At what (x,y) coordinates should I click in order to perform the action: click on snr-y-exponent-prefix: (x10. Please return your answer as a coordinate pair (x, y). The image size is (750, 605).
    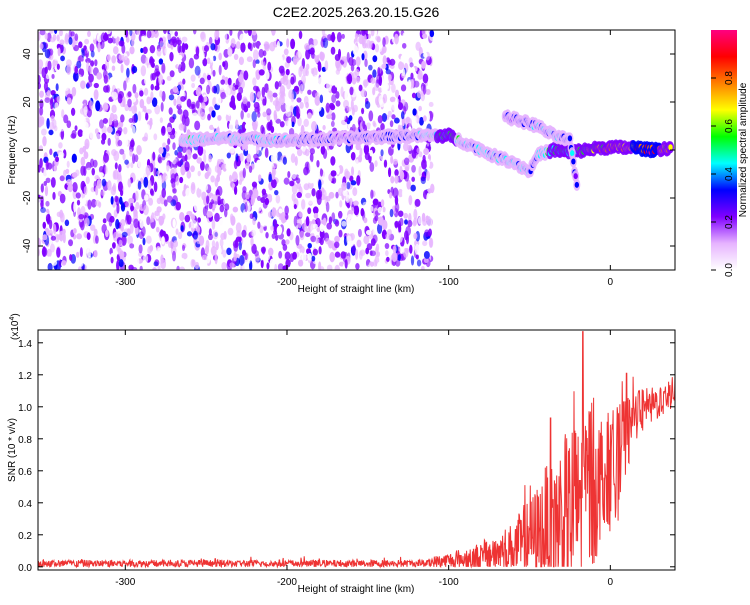
    Looking at the image, I should click on (15, 330).